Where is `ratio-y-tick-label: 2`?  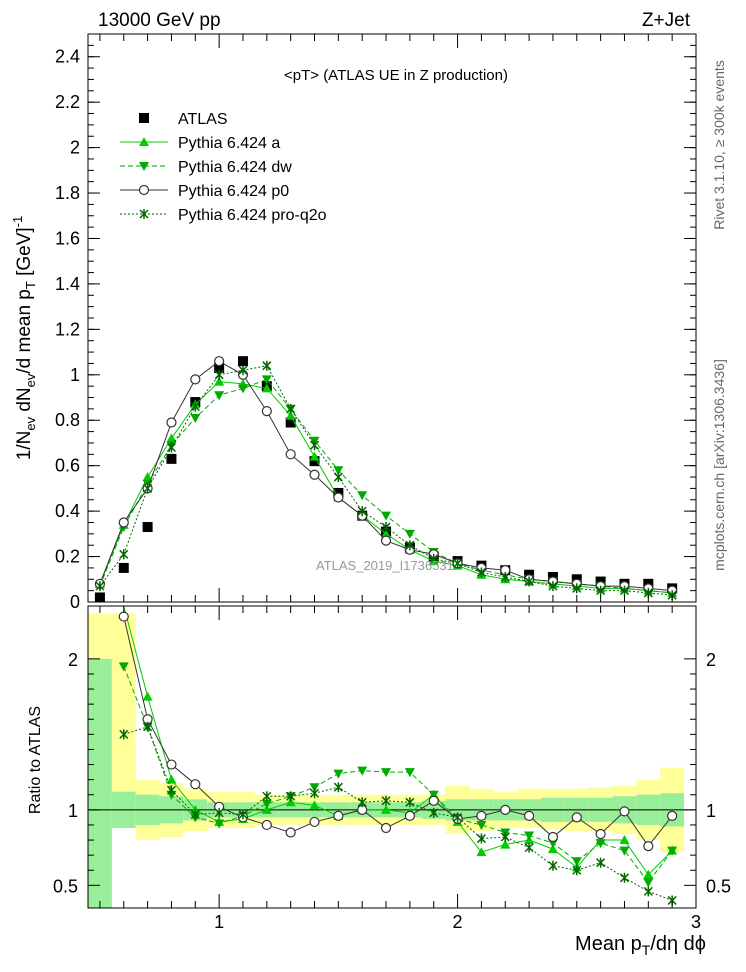
ratio-y-tick-label: 2 is located at coordinates (73, 660).